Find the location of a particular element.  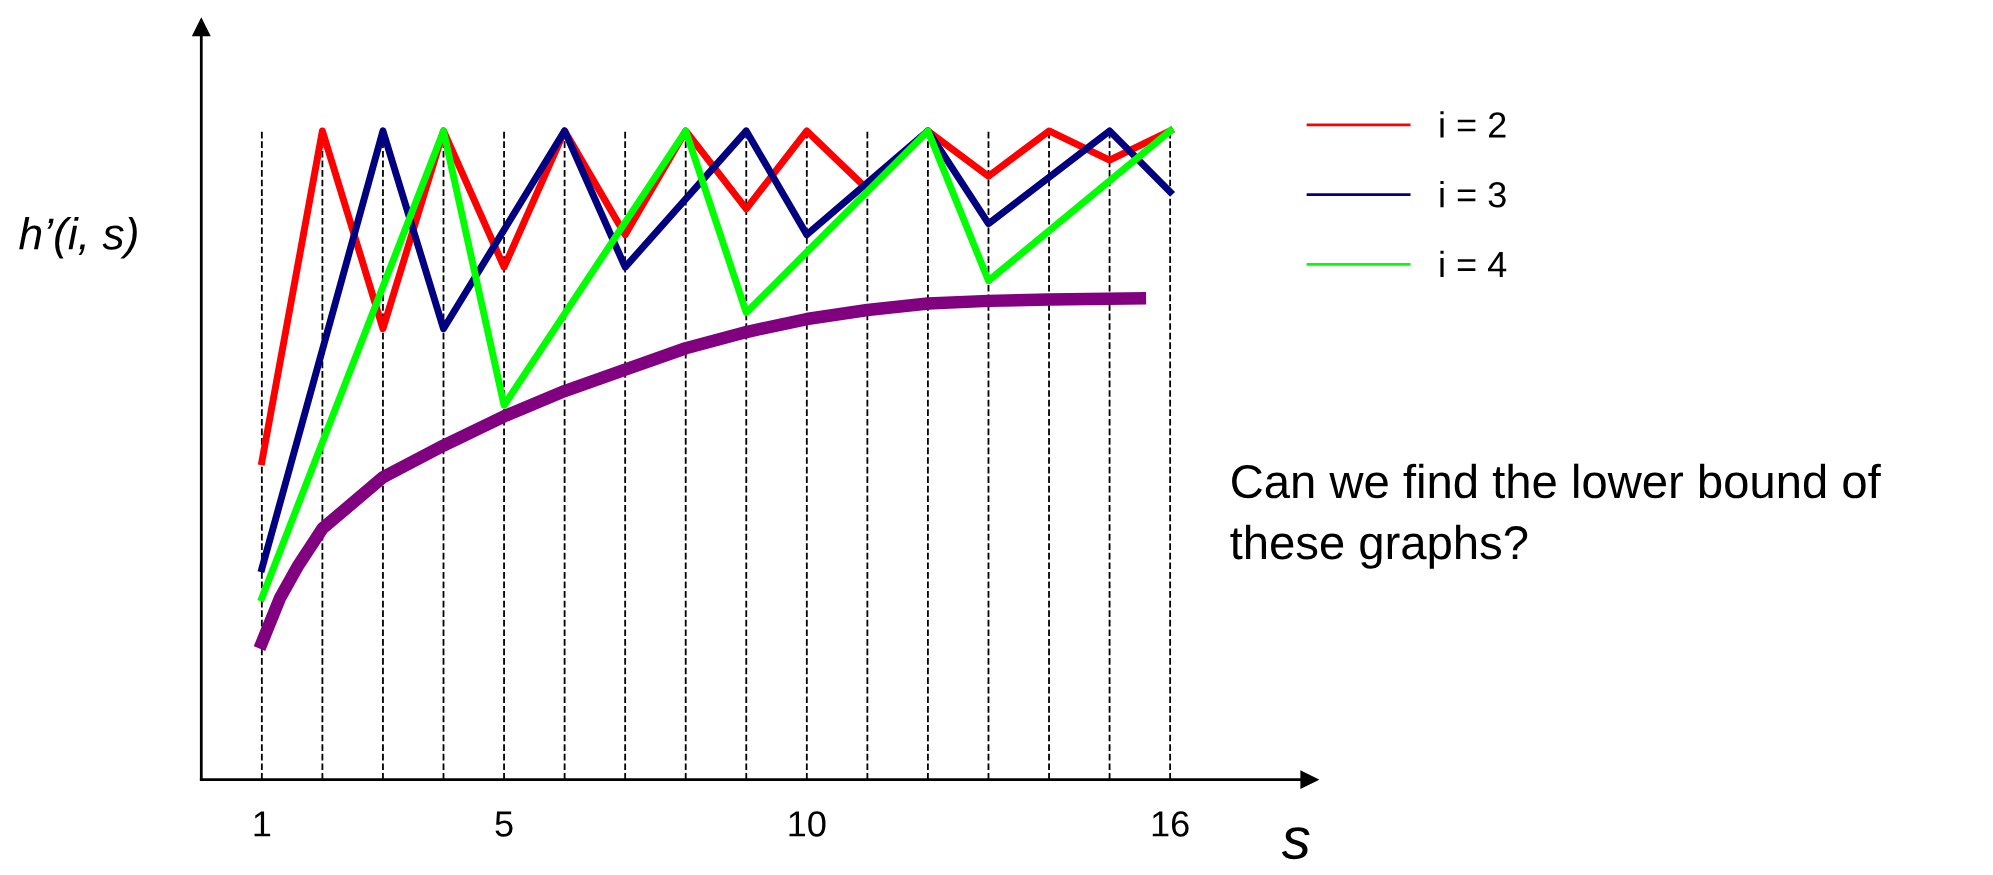

annotation: Can we find the lower bound of these graphs? is located at coordinates (1555, 516).